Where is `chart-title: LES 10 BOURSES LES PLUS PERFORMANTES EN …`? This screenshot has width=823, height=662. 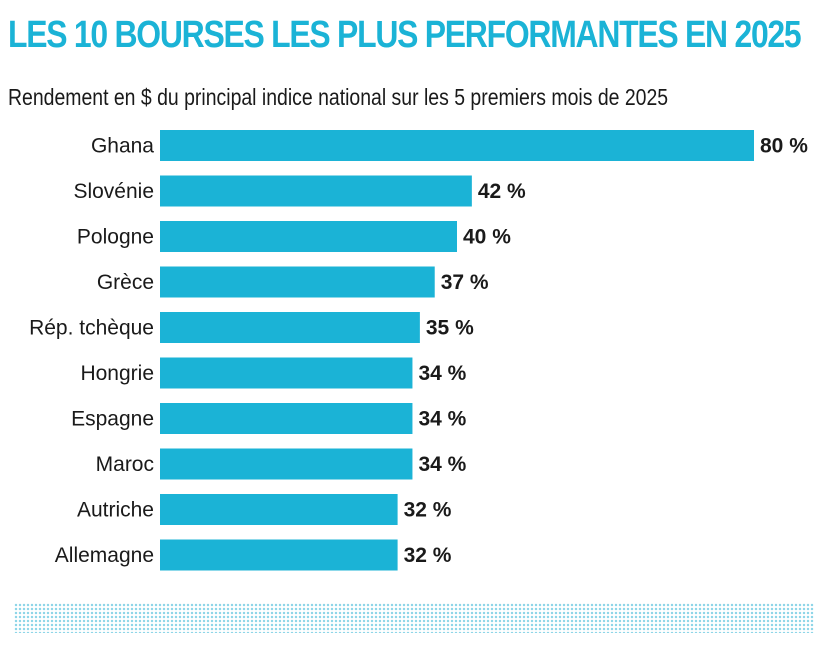 chart-title: LES 10 BOURSES LES PLUS PERFORMANTES EN … is located at coordinates (405, 35).